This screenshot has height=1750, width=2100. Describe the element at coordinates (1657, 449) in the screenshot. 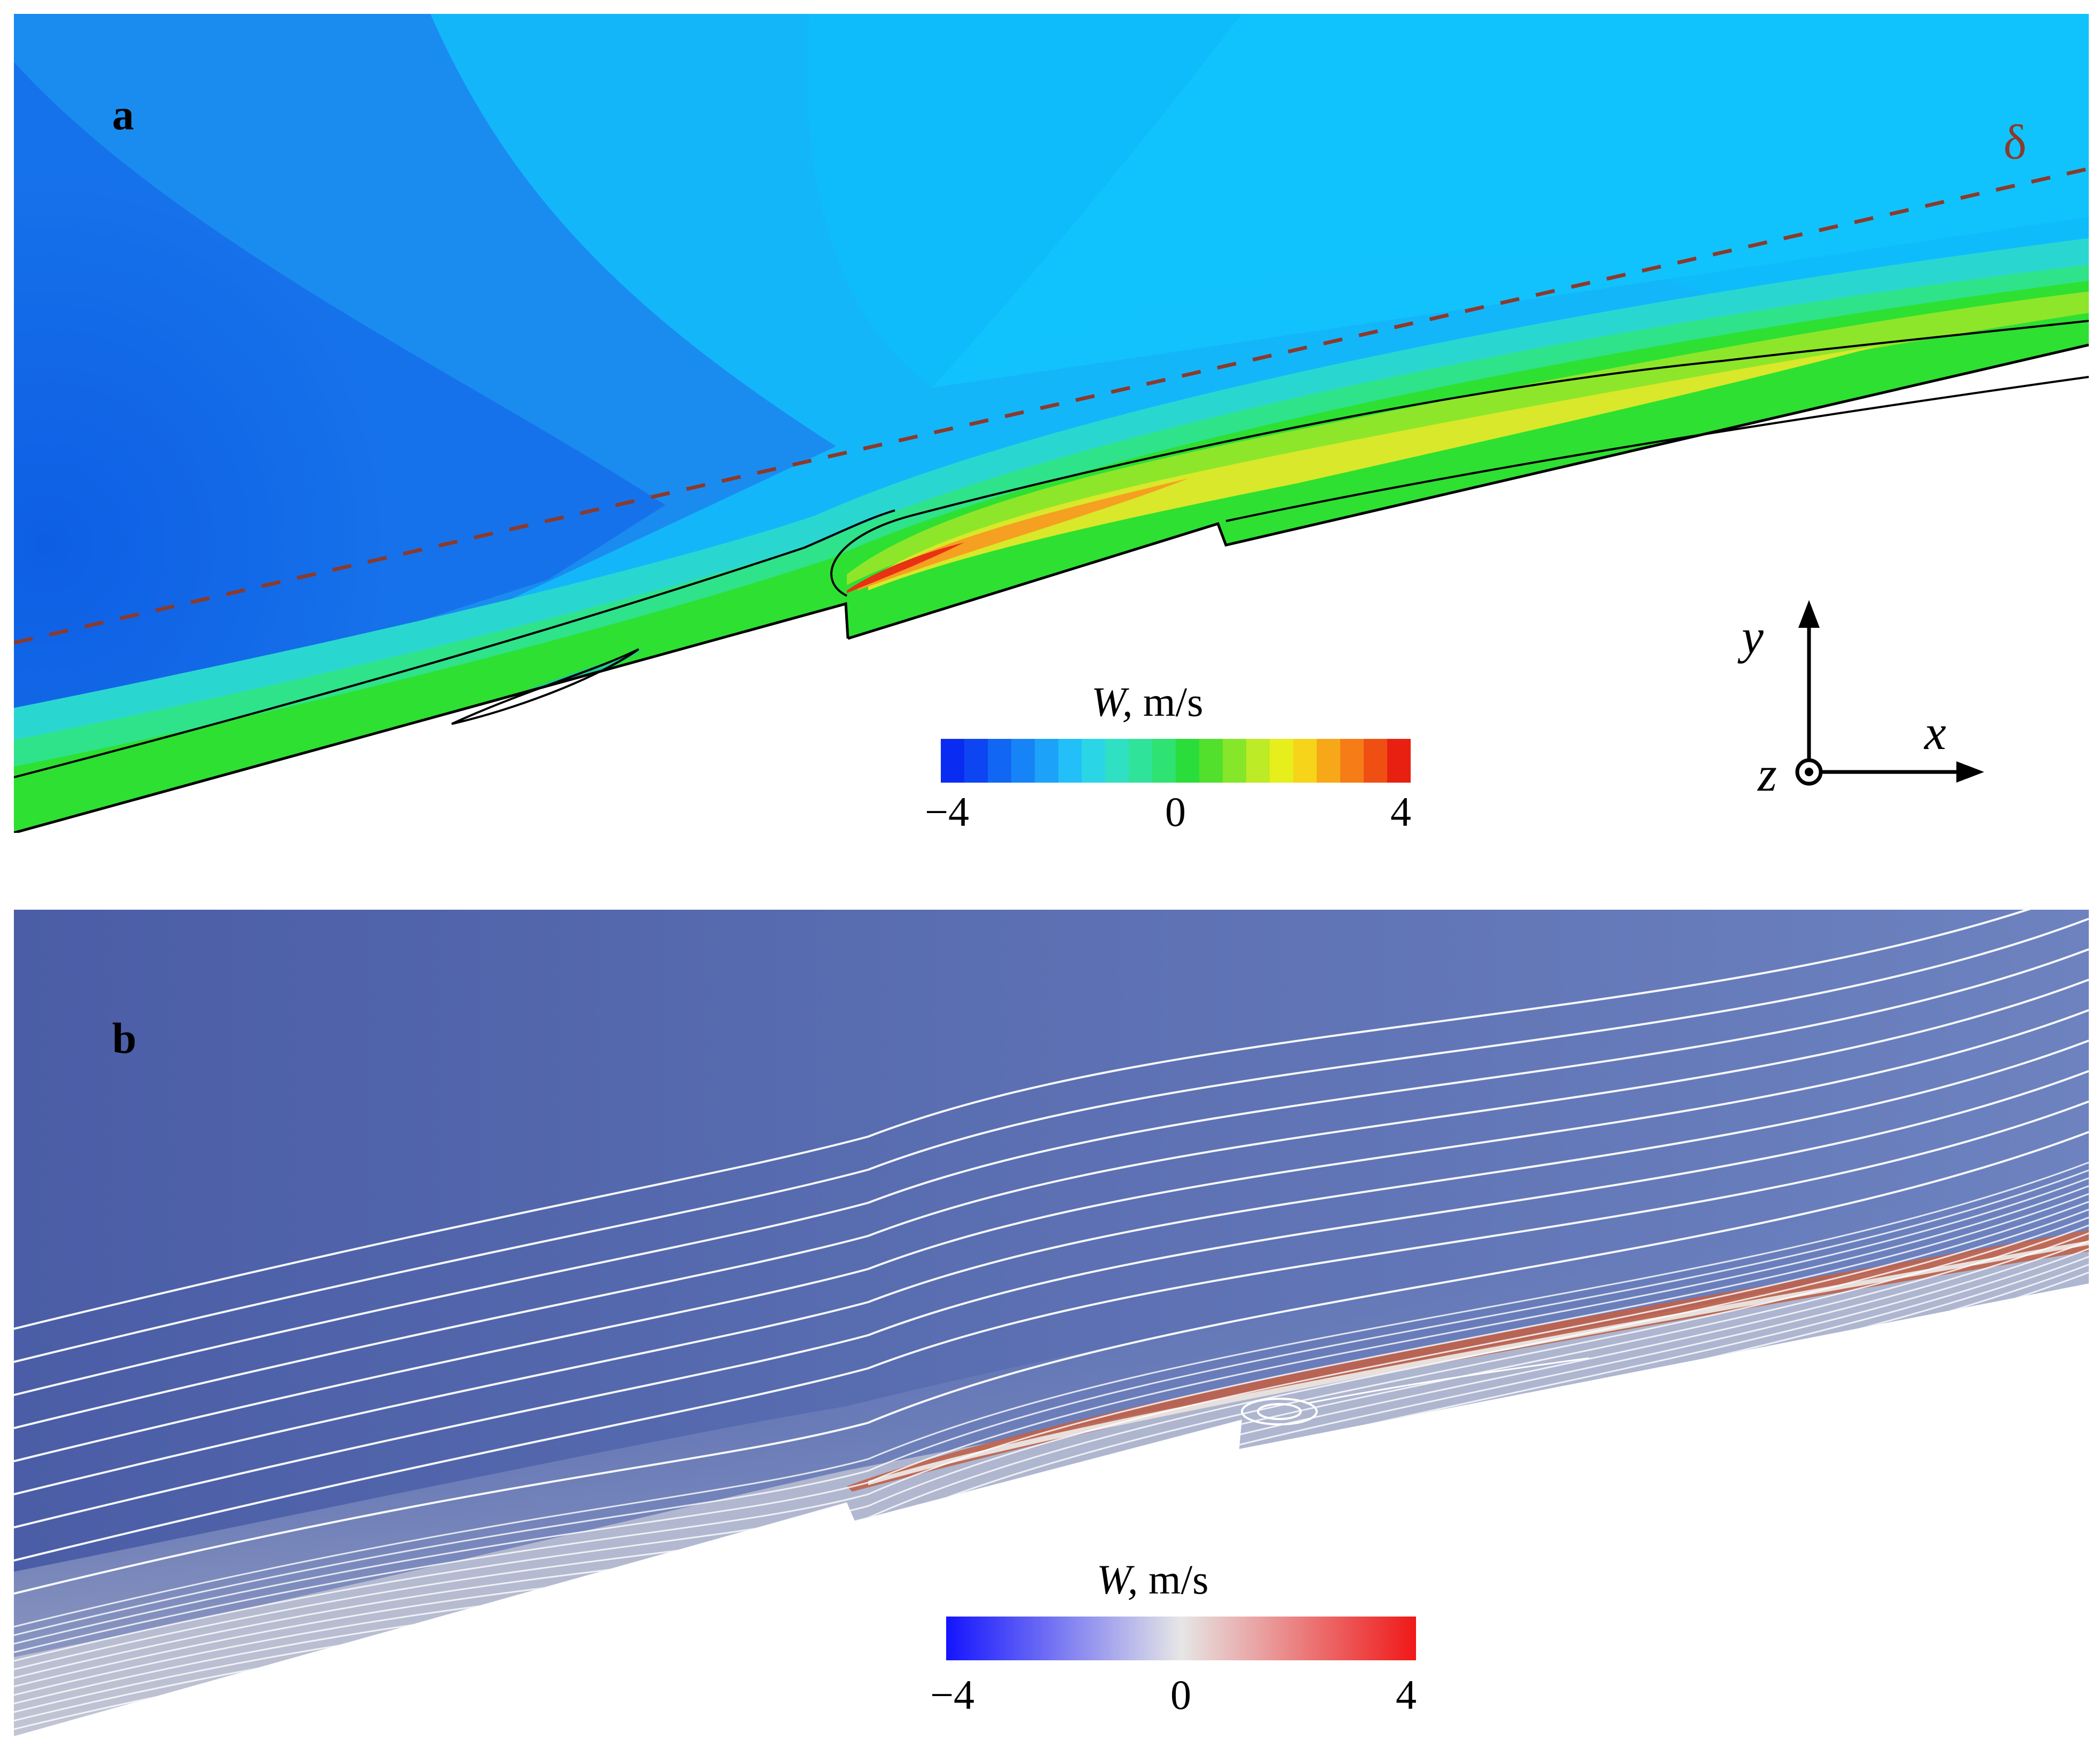

I see `zero-contour-lower` at that location.